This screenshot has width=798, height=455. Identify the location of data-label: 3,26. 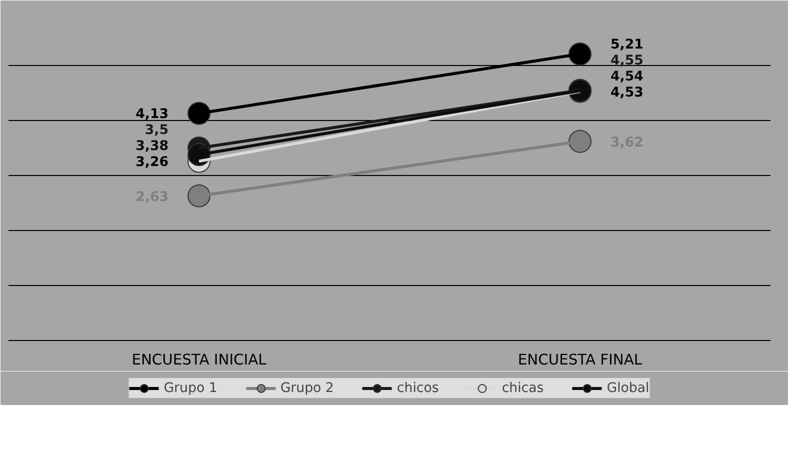
(152, 162).